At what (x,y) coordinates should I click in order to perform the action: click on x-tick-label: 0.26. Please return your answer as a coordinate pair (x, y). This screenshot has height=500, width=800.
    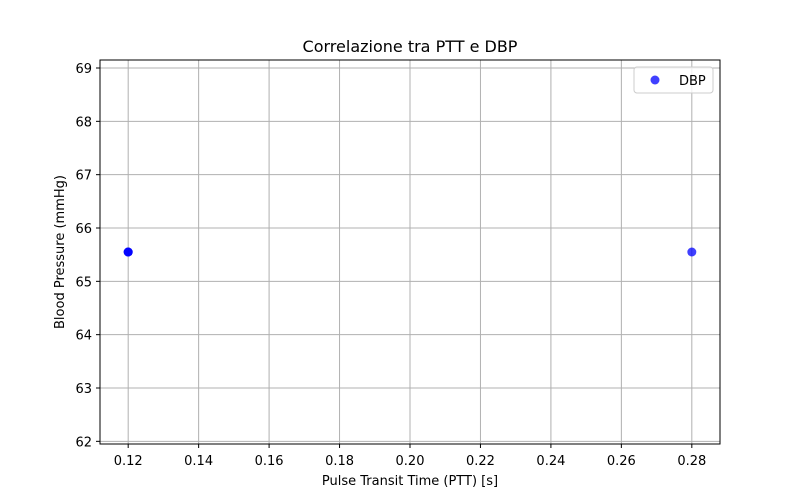
    Looking at the image, I should click on (621, 461).